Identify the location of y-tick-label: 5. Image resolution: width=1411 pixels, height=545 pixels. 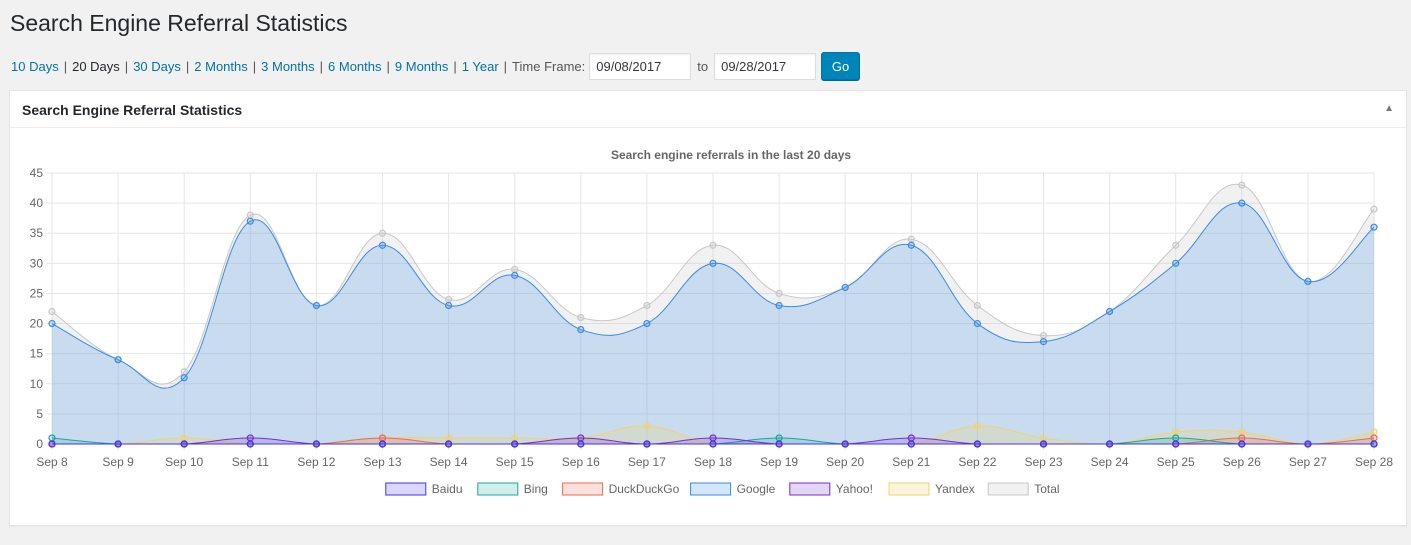
(39, 414).